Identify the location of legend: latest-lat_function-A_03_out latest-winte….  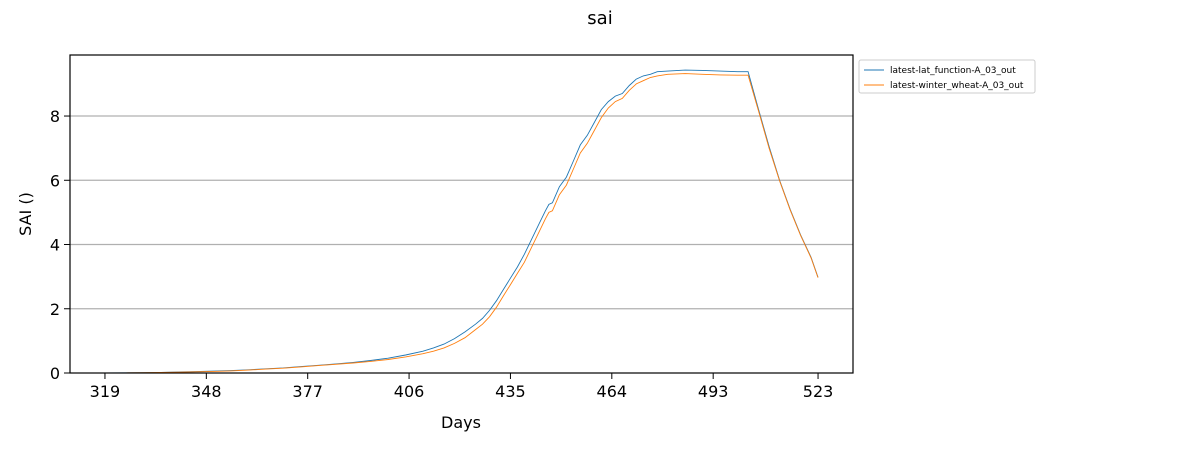
(947, 76).